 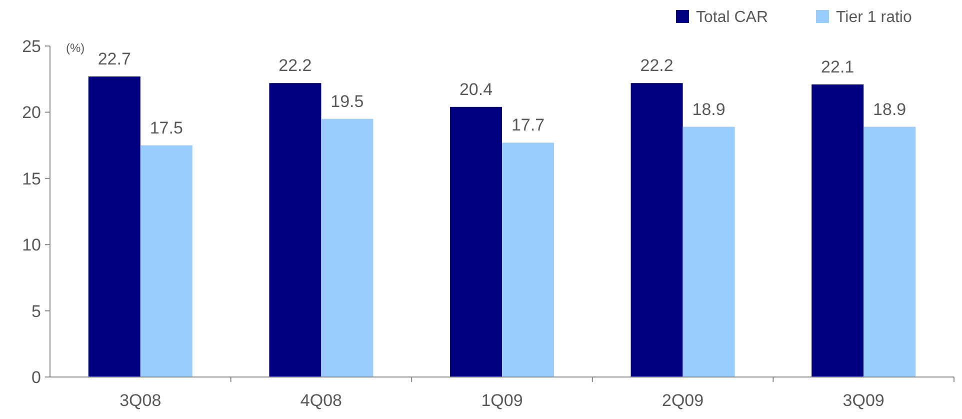 What do you see at coordinates (75, 48) in the screenshot?
I see `y-axis-title: (%)` at bounding box center [75, 48].